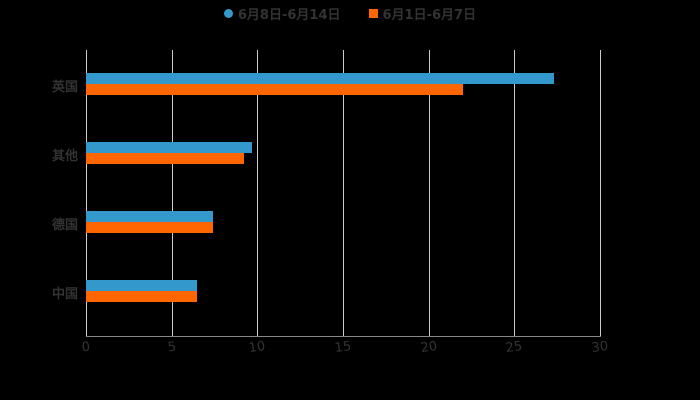  I want to click on x-axis-tick-label: 30, so click(600, 347).